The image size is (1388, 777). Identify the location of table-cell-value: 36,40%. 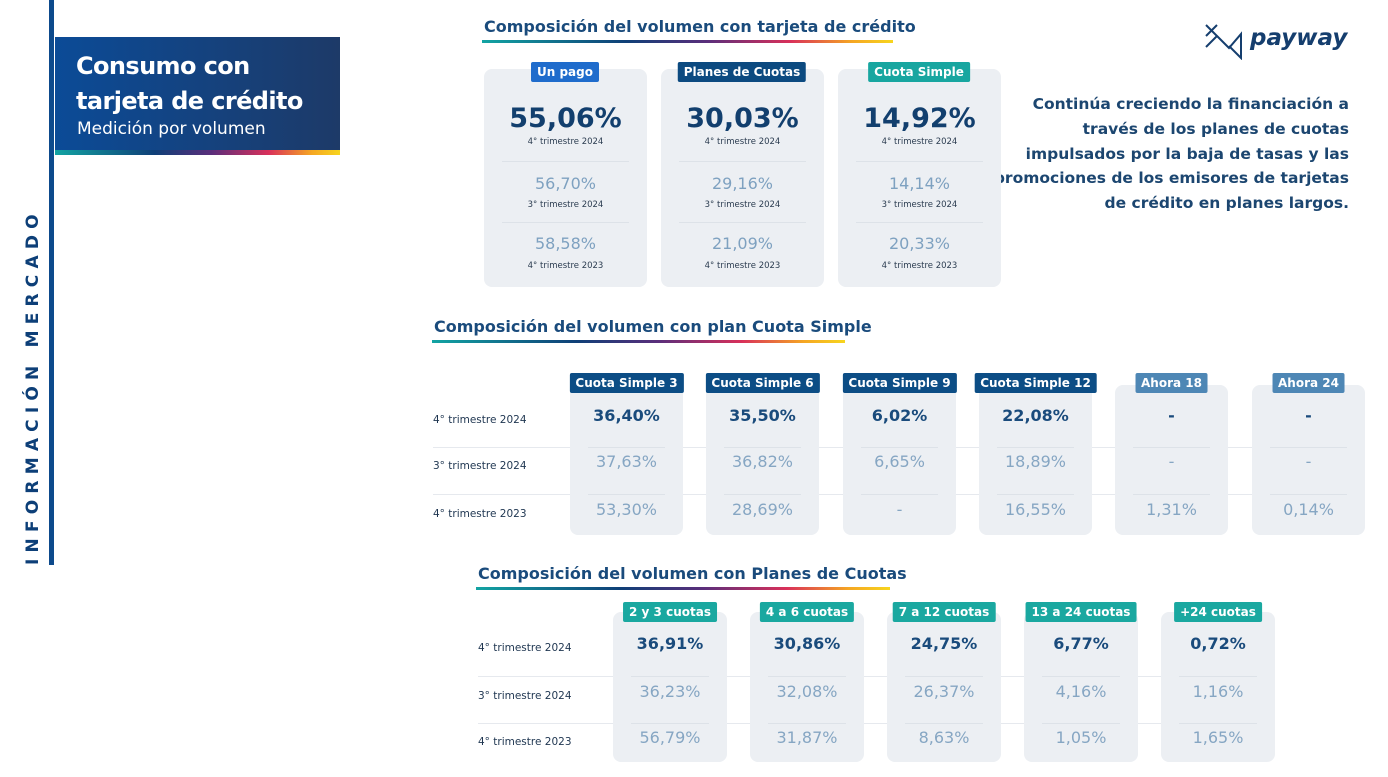
(626, 415).